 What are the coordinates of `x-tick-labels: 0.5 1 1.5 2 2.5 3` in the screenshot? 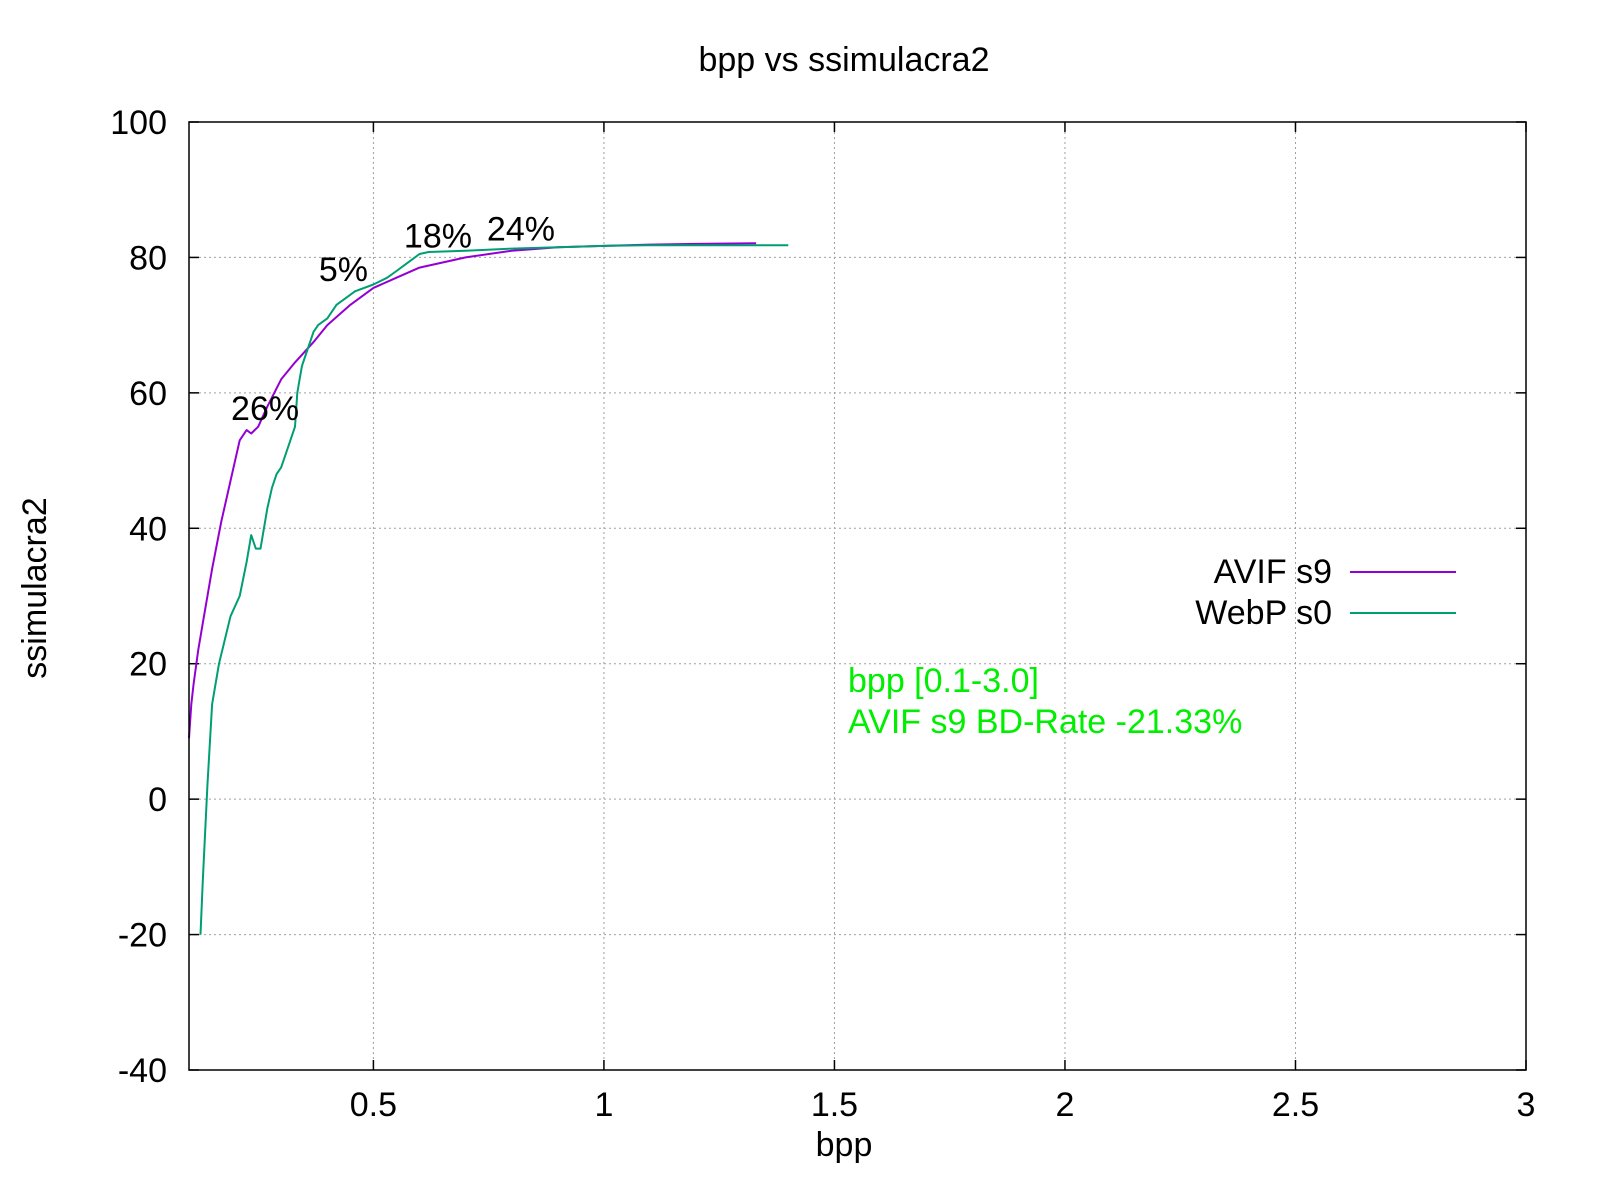 It's located at (943, 1105).